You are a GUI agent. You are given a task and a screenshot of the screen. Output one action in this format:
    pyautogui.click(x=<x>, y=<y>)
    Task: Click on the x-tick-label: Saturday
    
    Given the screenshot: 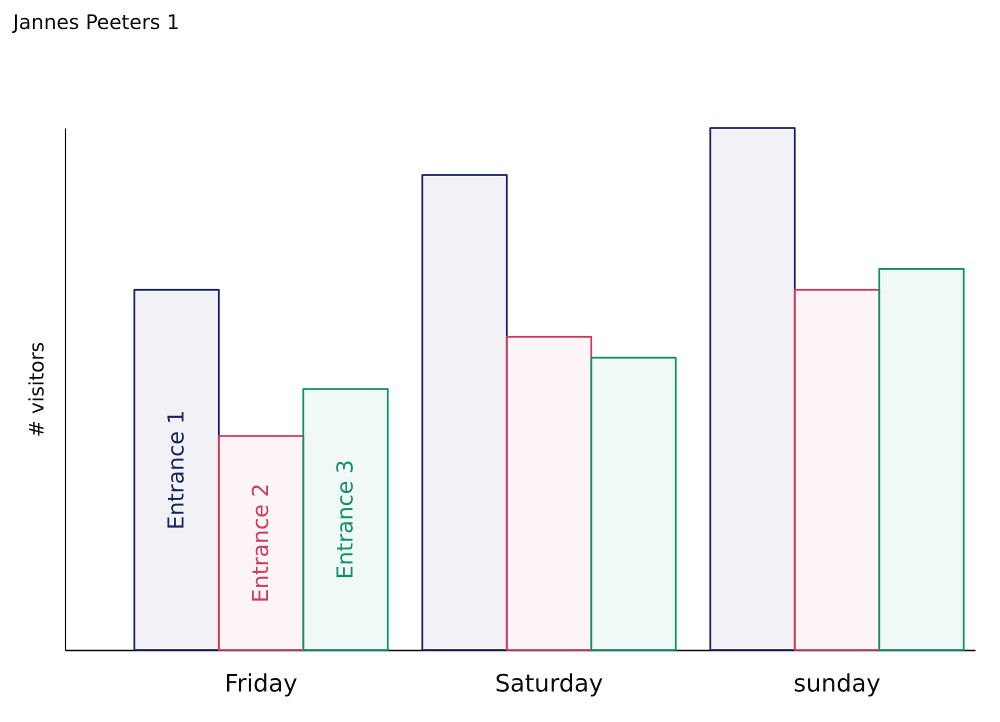 What is the action you would take?
    pyautogui.click(x=549, y=684)
    